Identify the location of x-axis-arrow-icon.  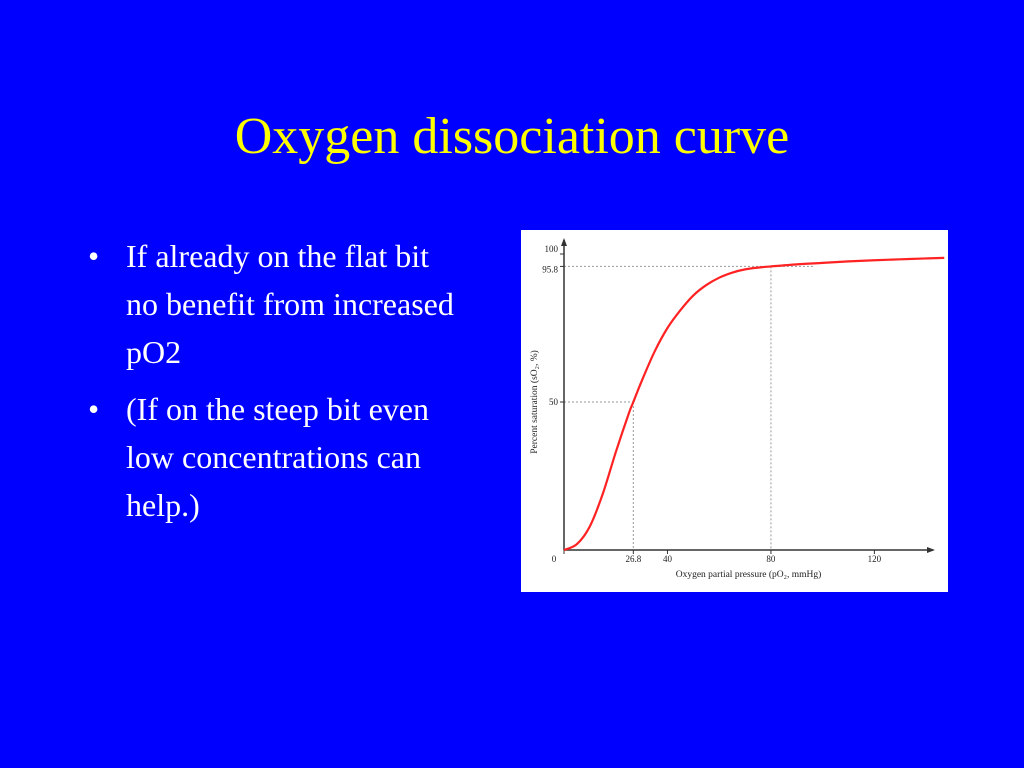
(931, 550).